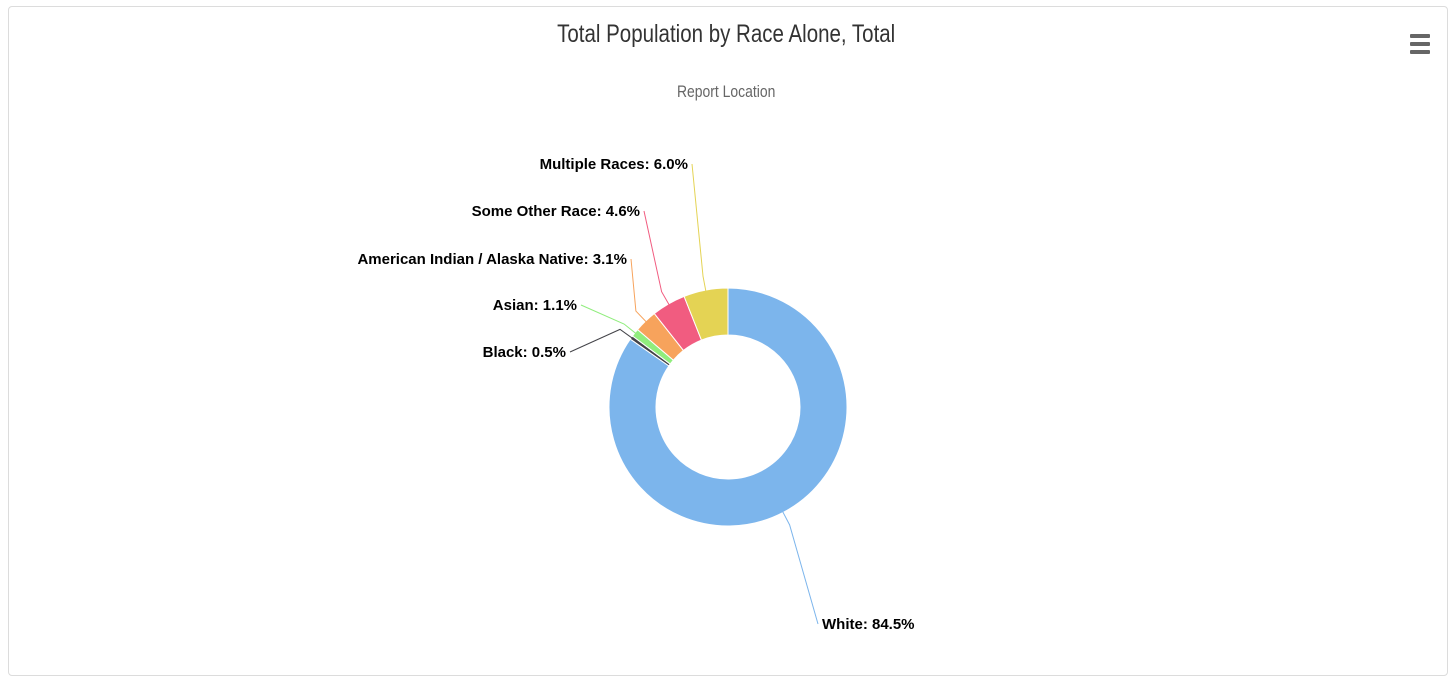 The height and width of the screenshot is (676, 1452). What do you see at coordinates (608, 319) in the screenshot?
I see `connector-asian` at bounding box center [608, 319].